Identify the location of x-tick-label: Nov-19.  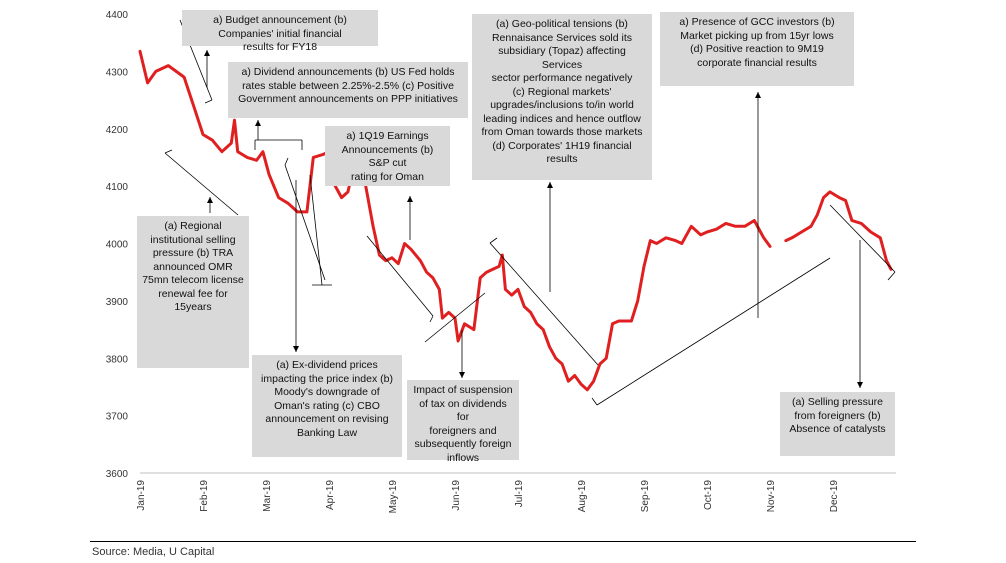
(771, 496).